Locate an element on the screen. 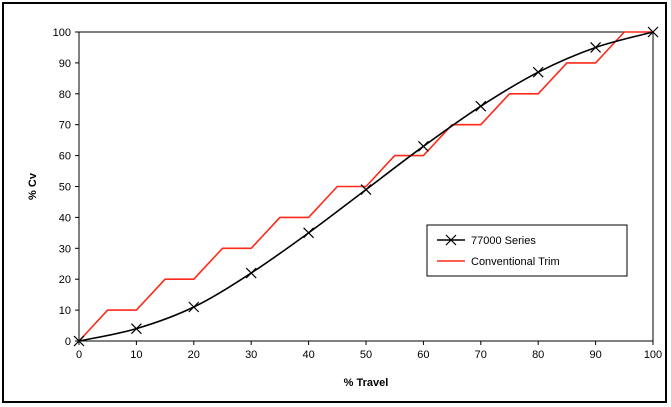 This screenshot has height=407, width=671. x-tick-label: 80 is located at coordinates (538, 355).